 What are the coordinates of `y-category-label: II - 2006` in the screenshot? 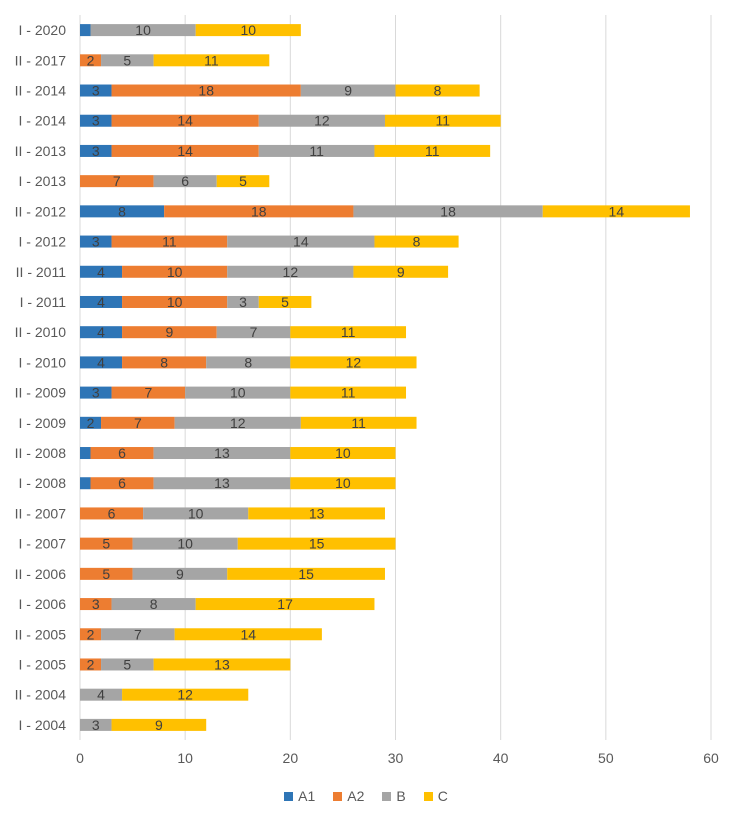 It's located at (41, 574).